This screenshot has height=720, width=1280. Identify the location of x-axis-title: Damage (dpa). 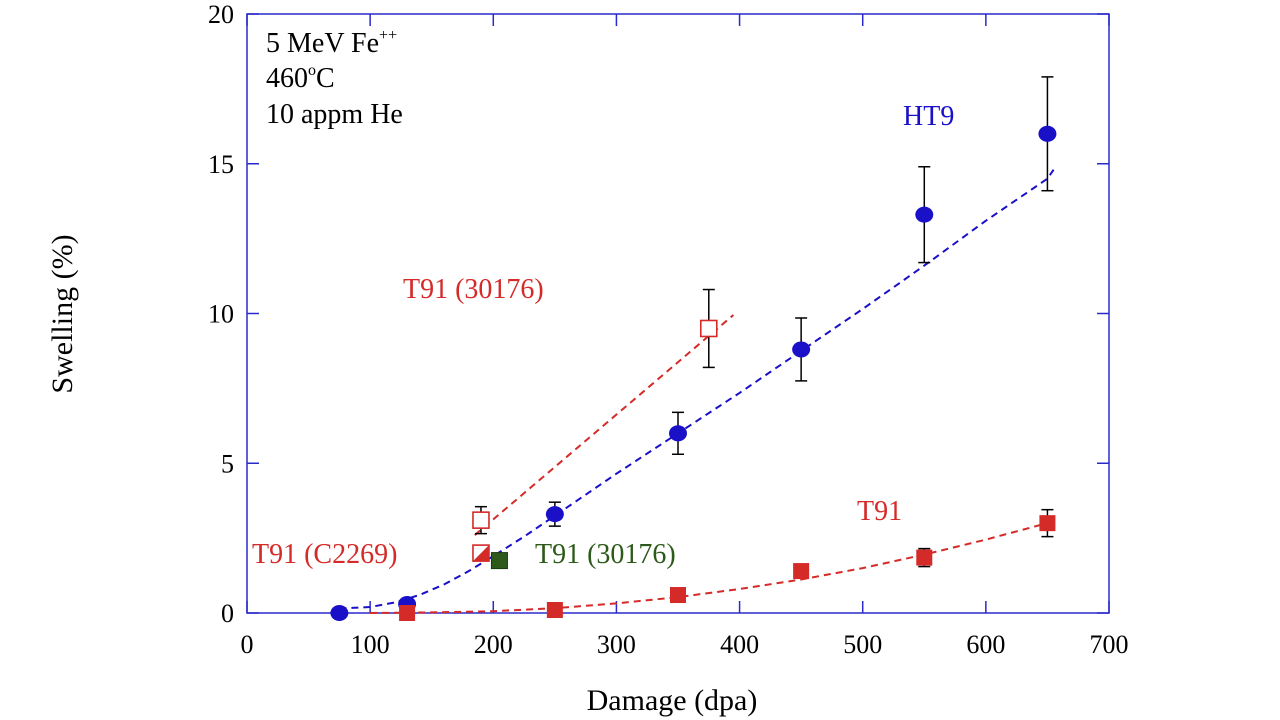
(672, 700).